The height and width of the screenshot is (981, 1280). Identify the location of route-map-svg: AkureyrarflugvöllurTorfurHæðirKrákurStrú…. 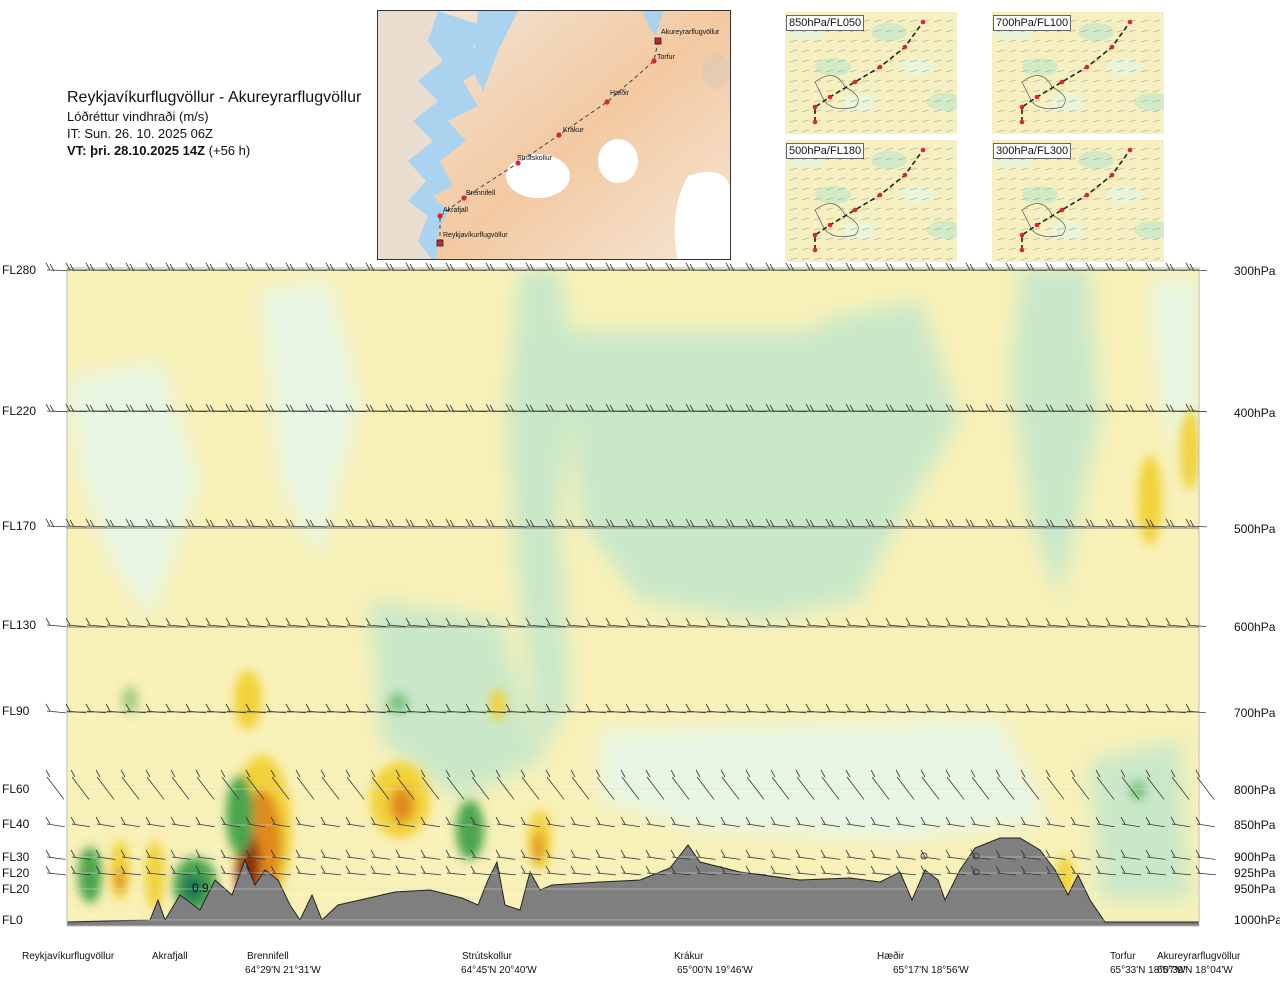
(554, 135).